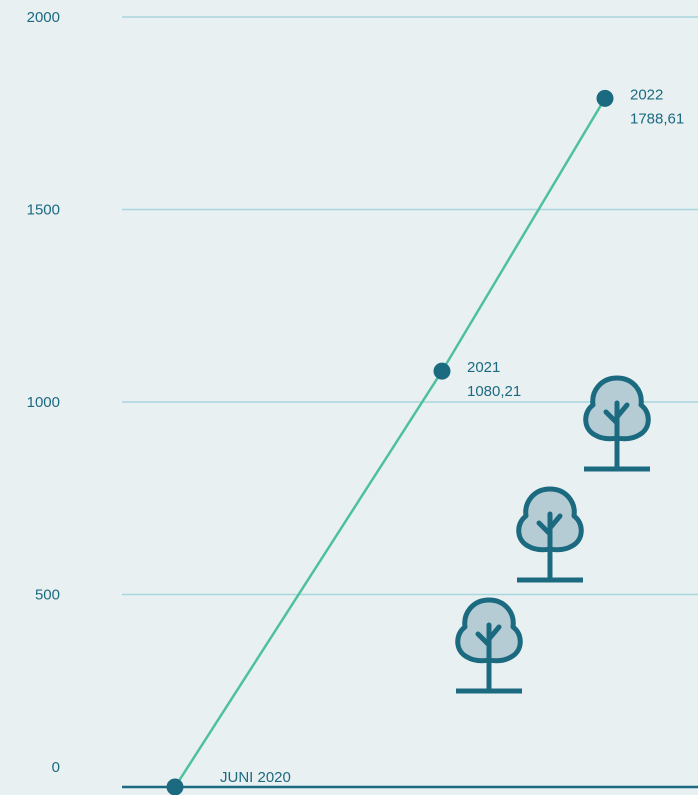 The height and width of the screenshot is (795, 698). I want to click on y-tick-label: 1000, so click(43, 402).